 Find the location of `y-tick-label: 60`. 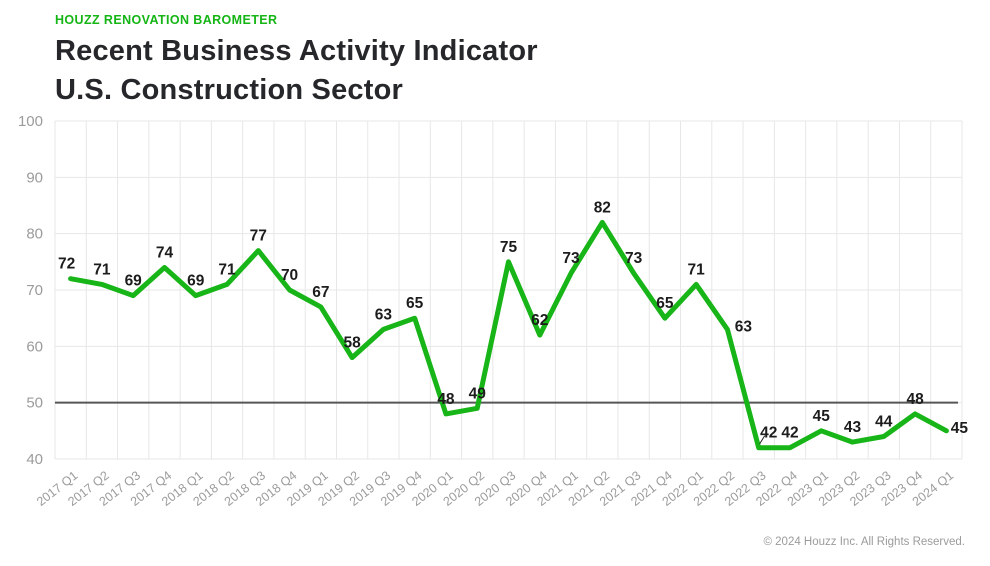

y-tick-label: 60 is located at coordinates (34, 346).